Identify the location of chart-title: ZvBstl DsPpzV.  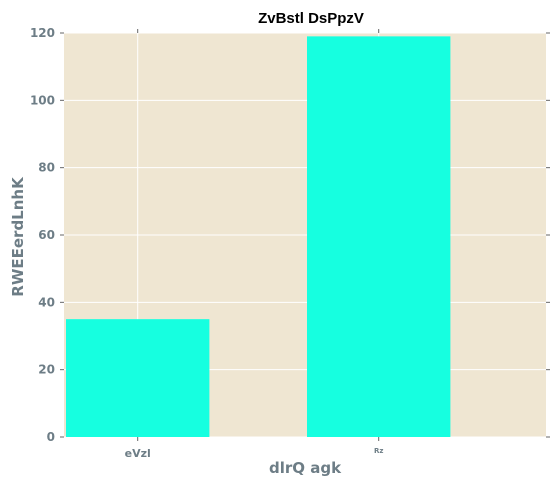
(311, 18).